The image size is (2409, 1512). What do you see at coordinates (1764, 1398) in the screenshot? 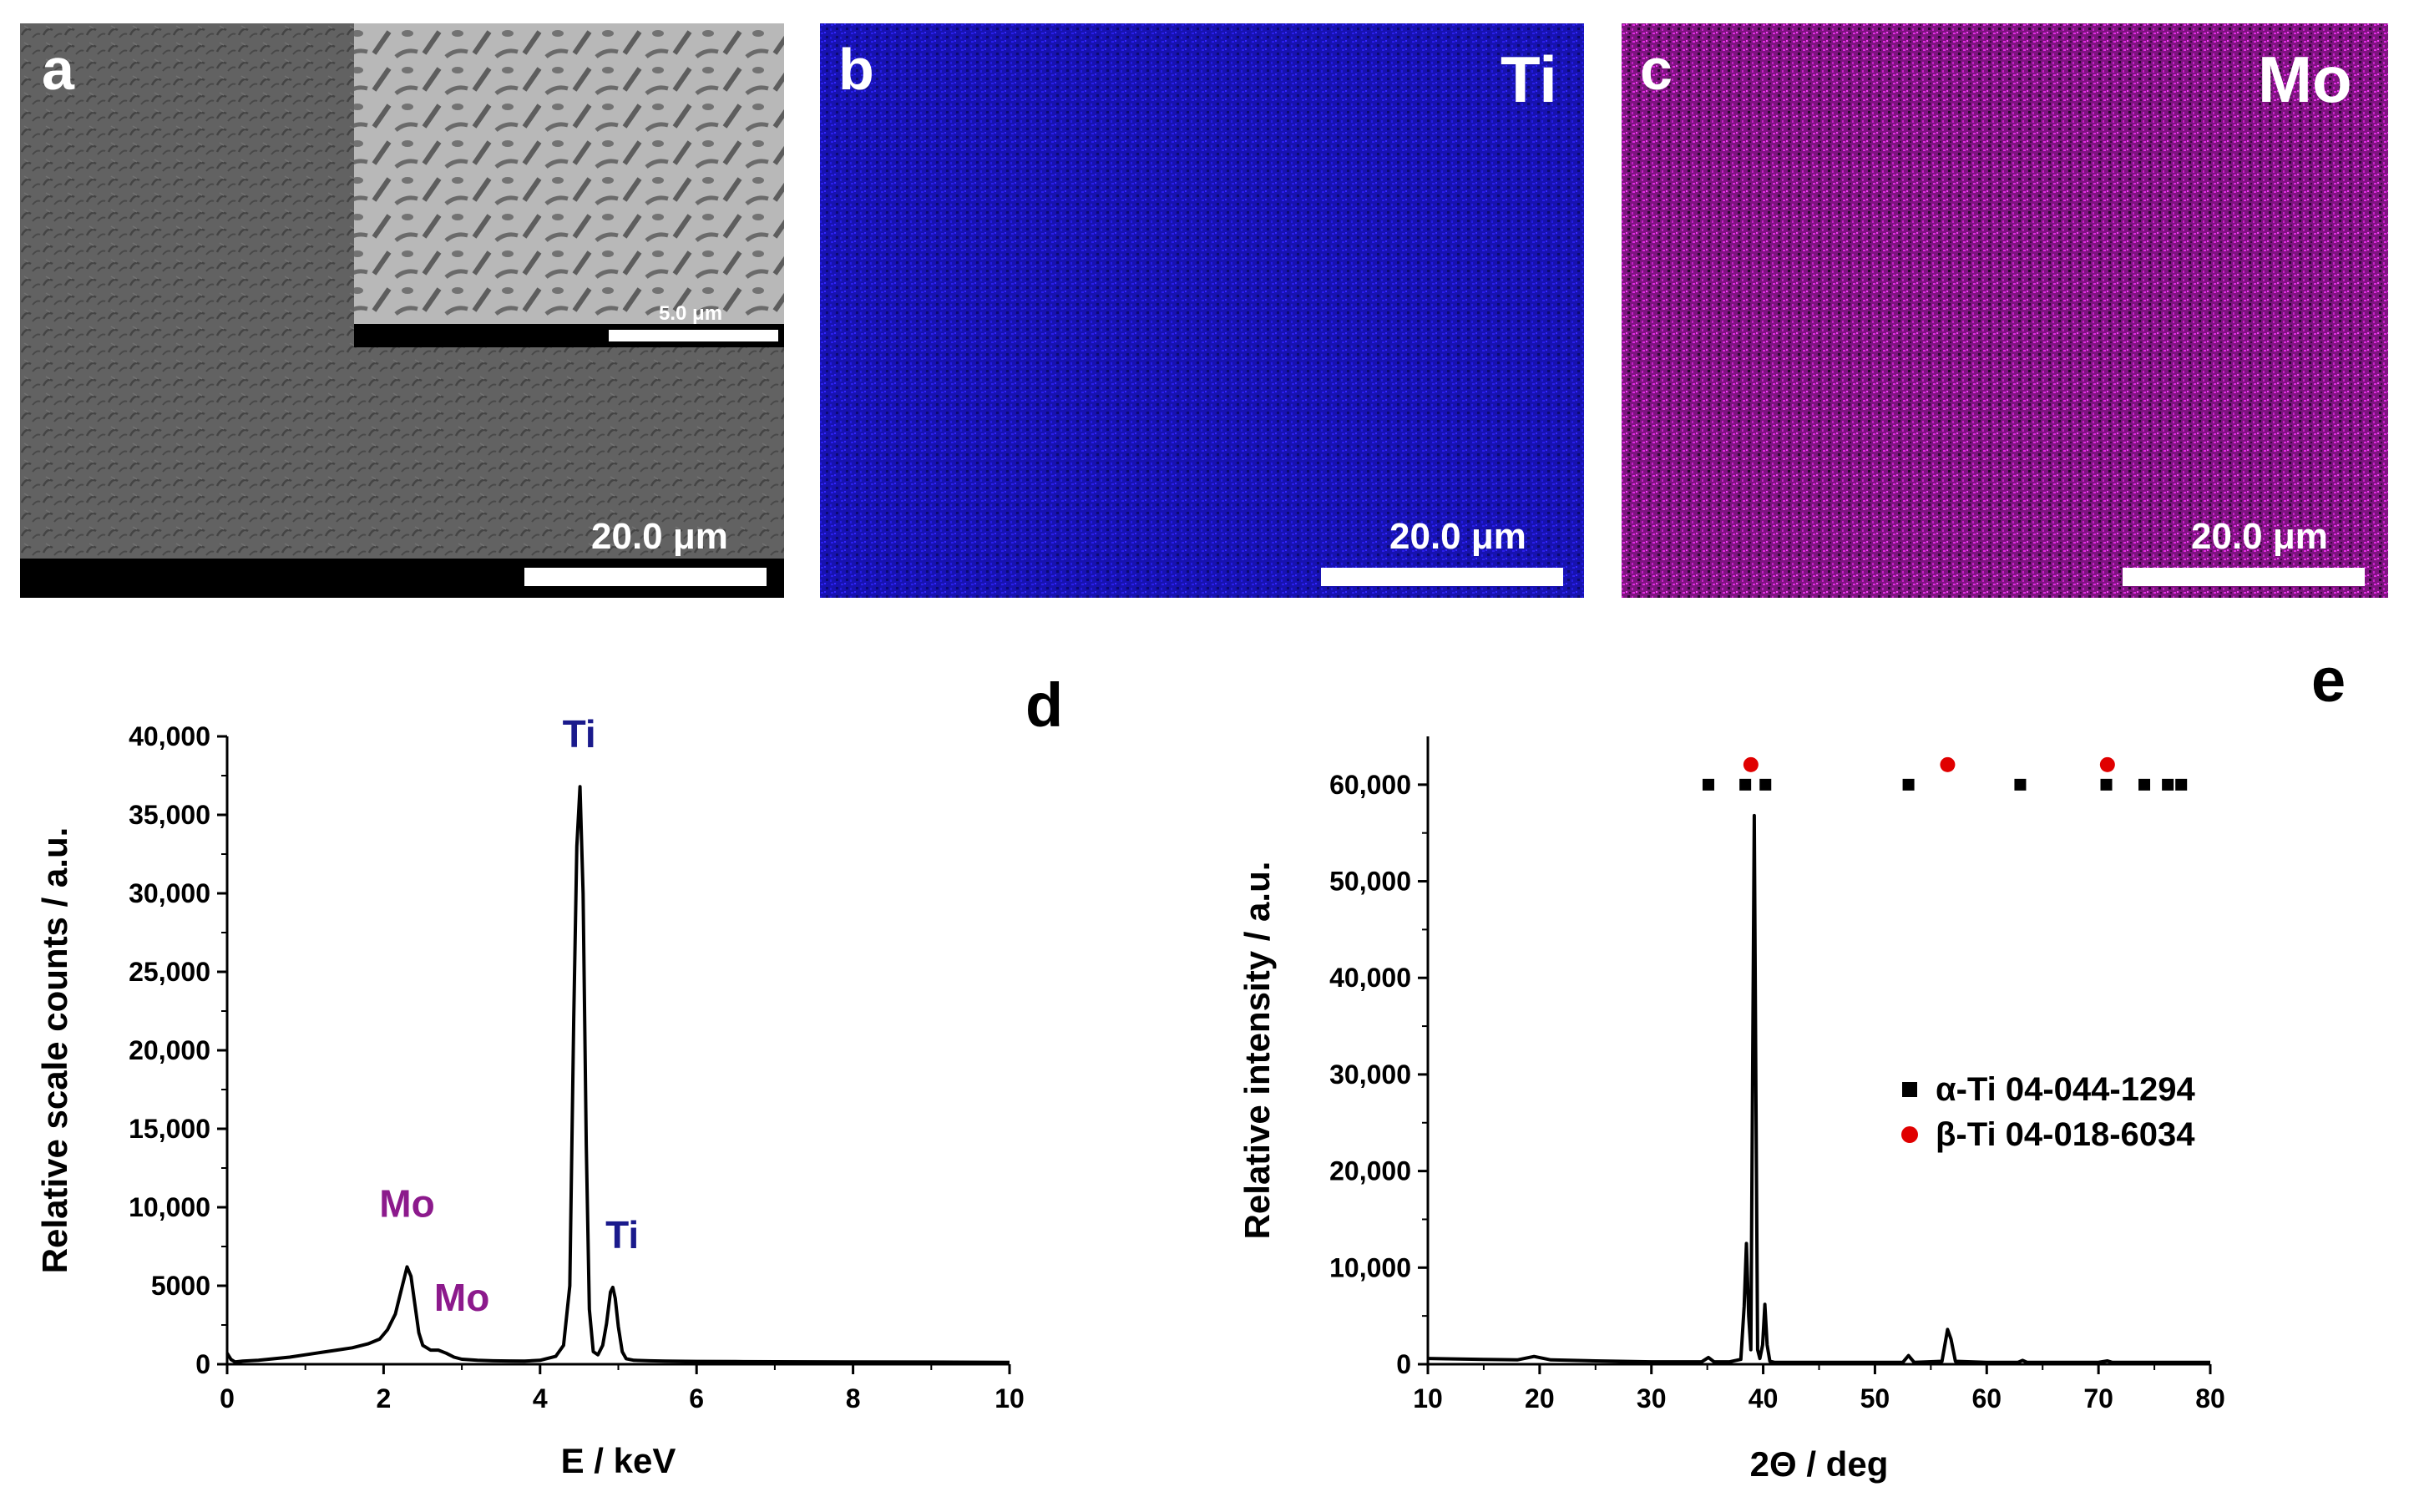
I see `x-tick-label: 40` at bounding box center [1764, 1398].